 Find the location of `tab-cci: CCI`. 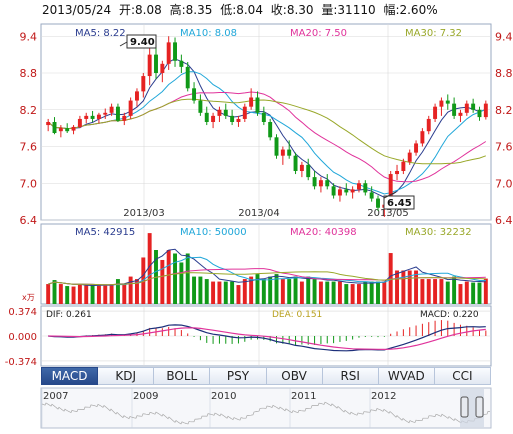

tab-cci: CCI is located at coordinates (462, 376).